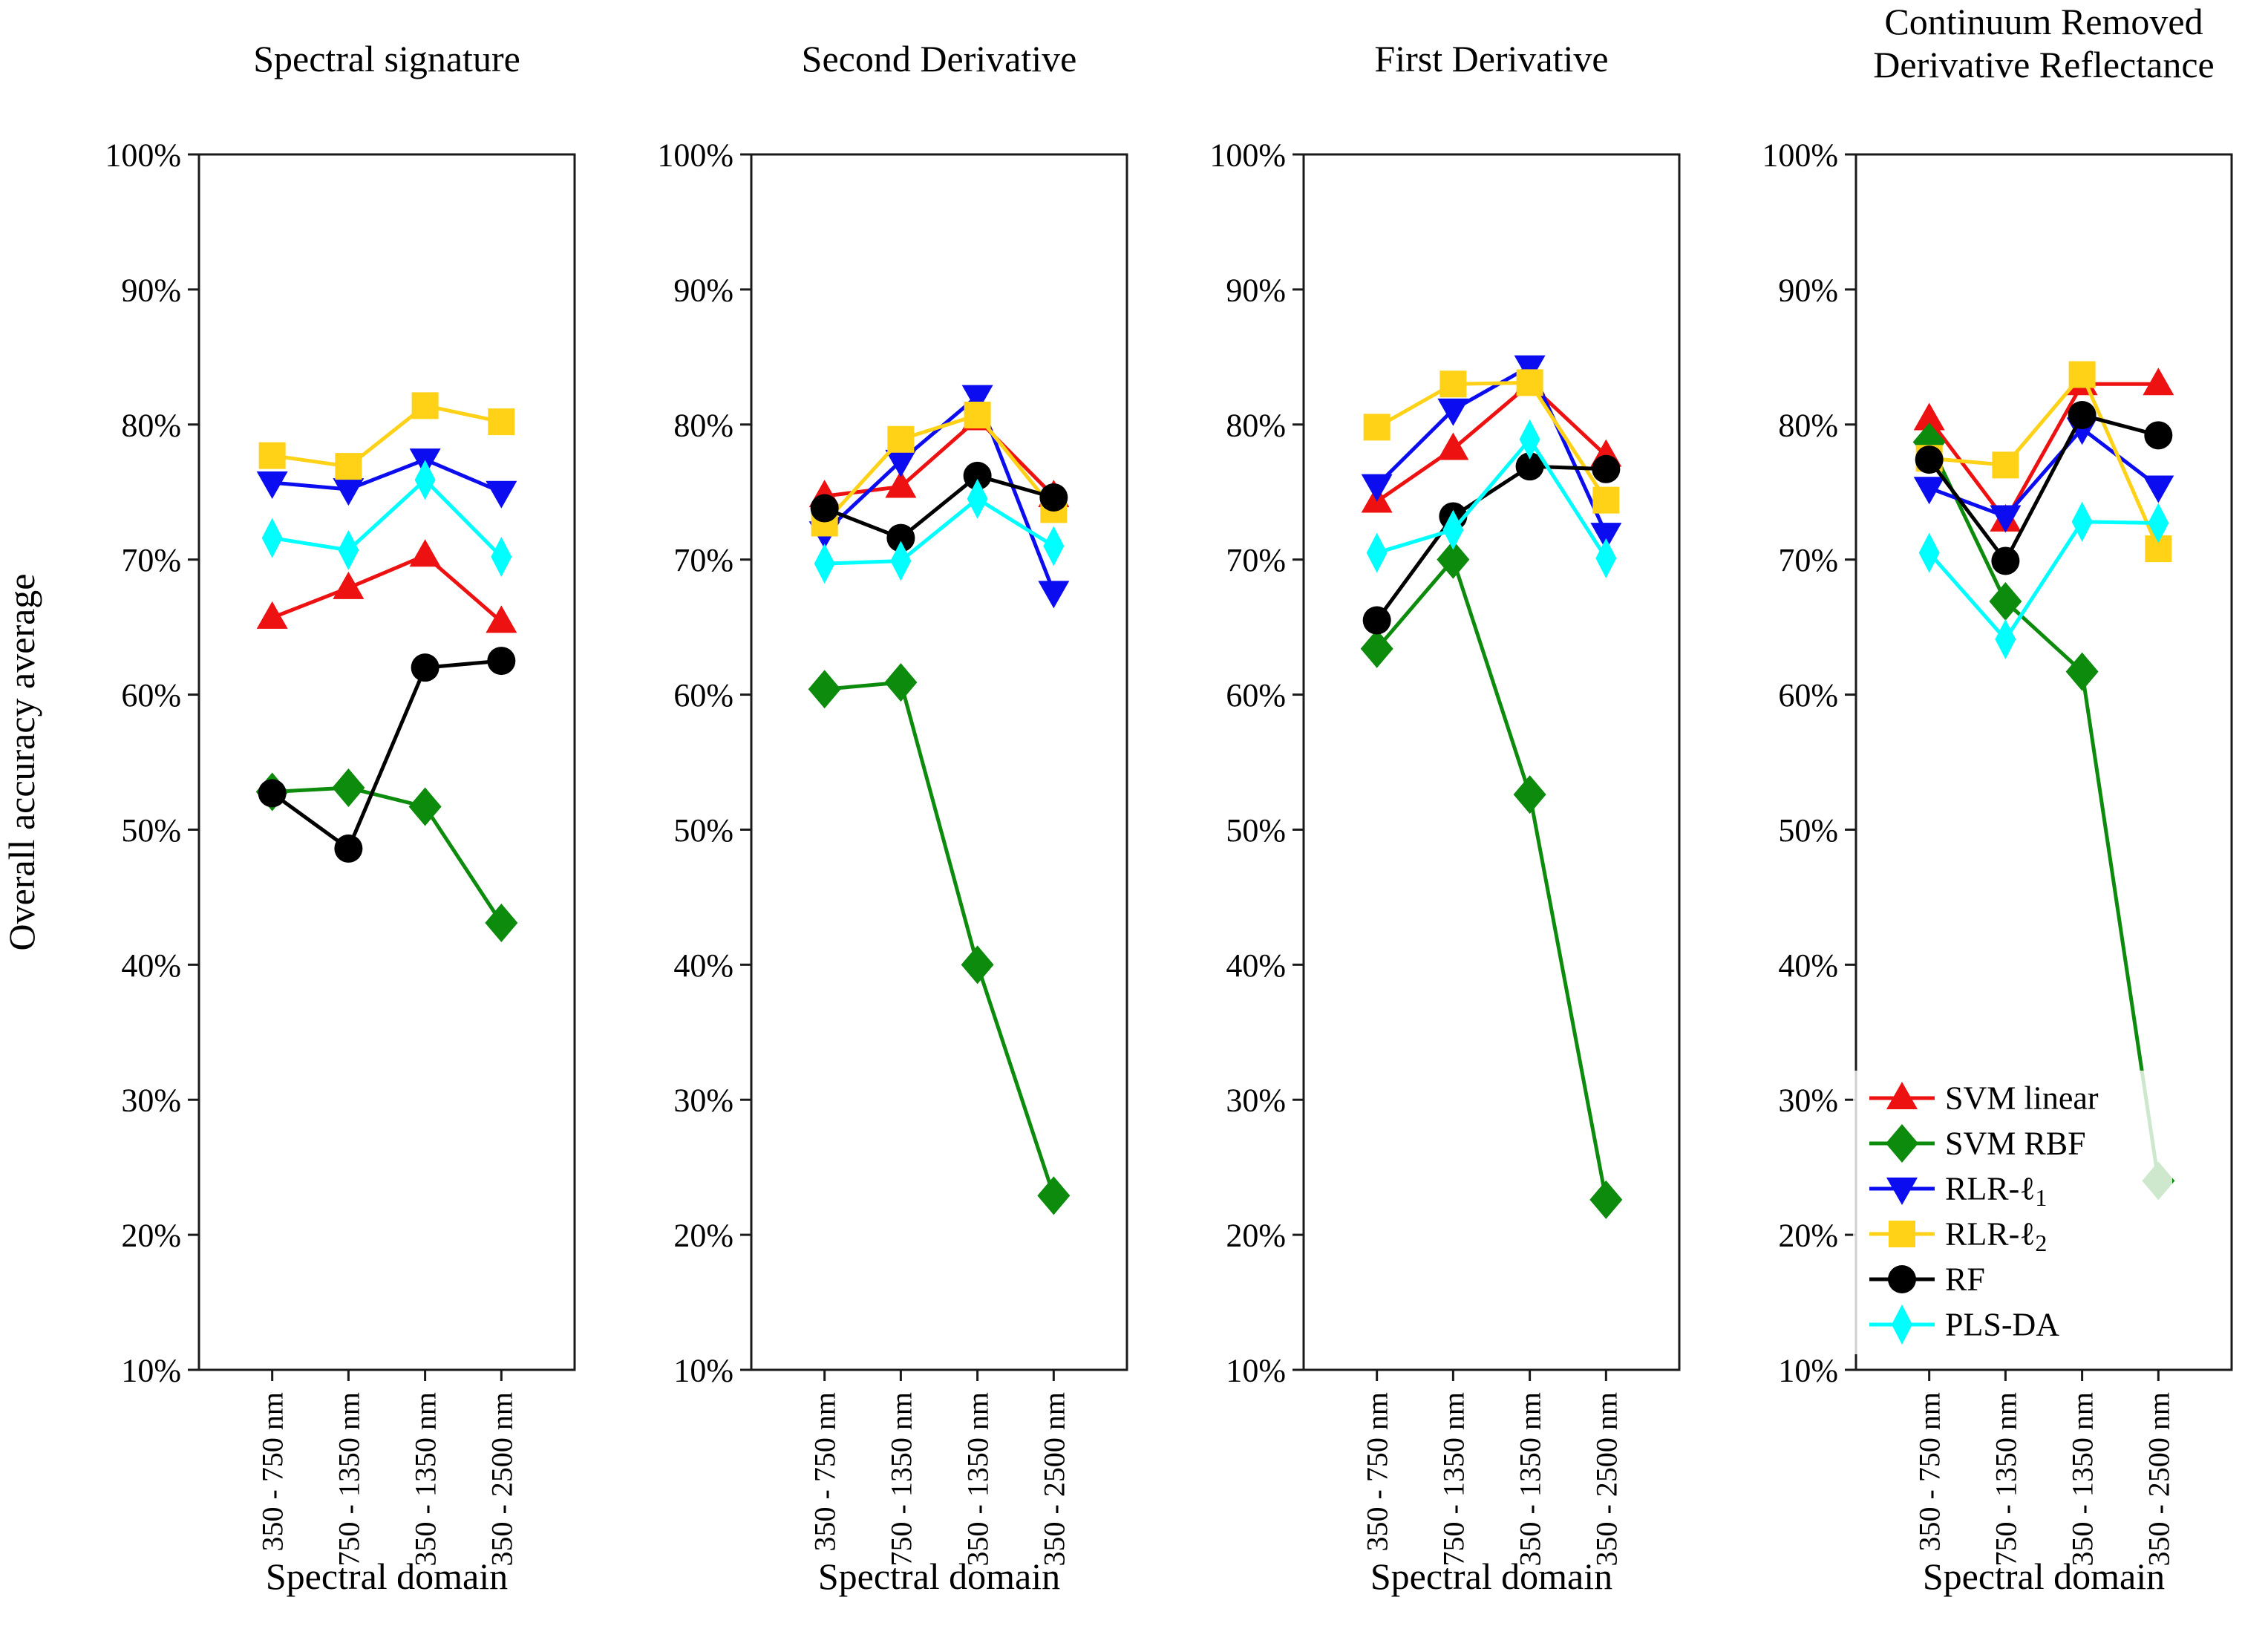  What do you see at coordinates (1606, 1479) in the screenshot?
I see `x-tick-label: 350 - 2500 nm` at bounding box center [1606, 1479].